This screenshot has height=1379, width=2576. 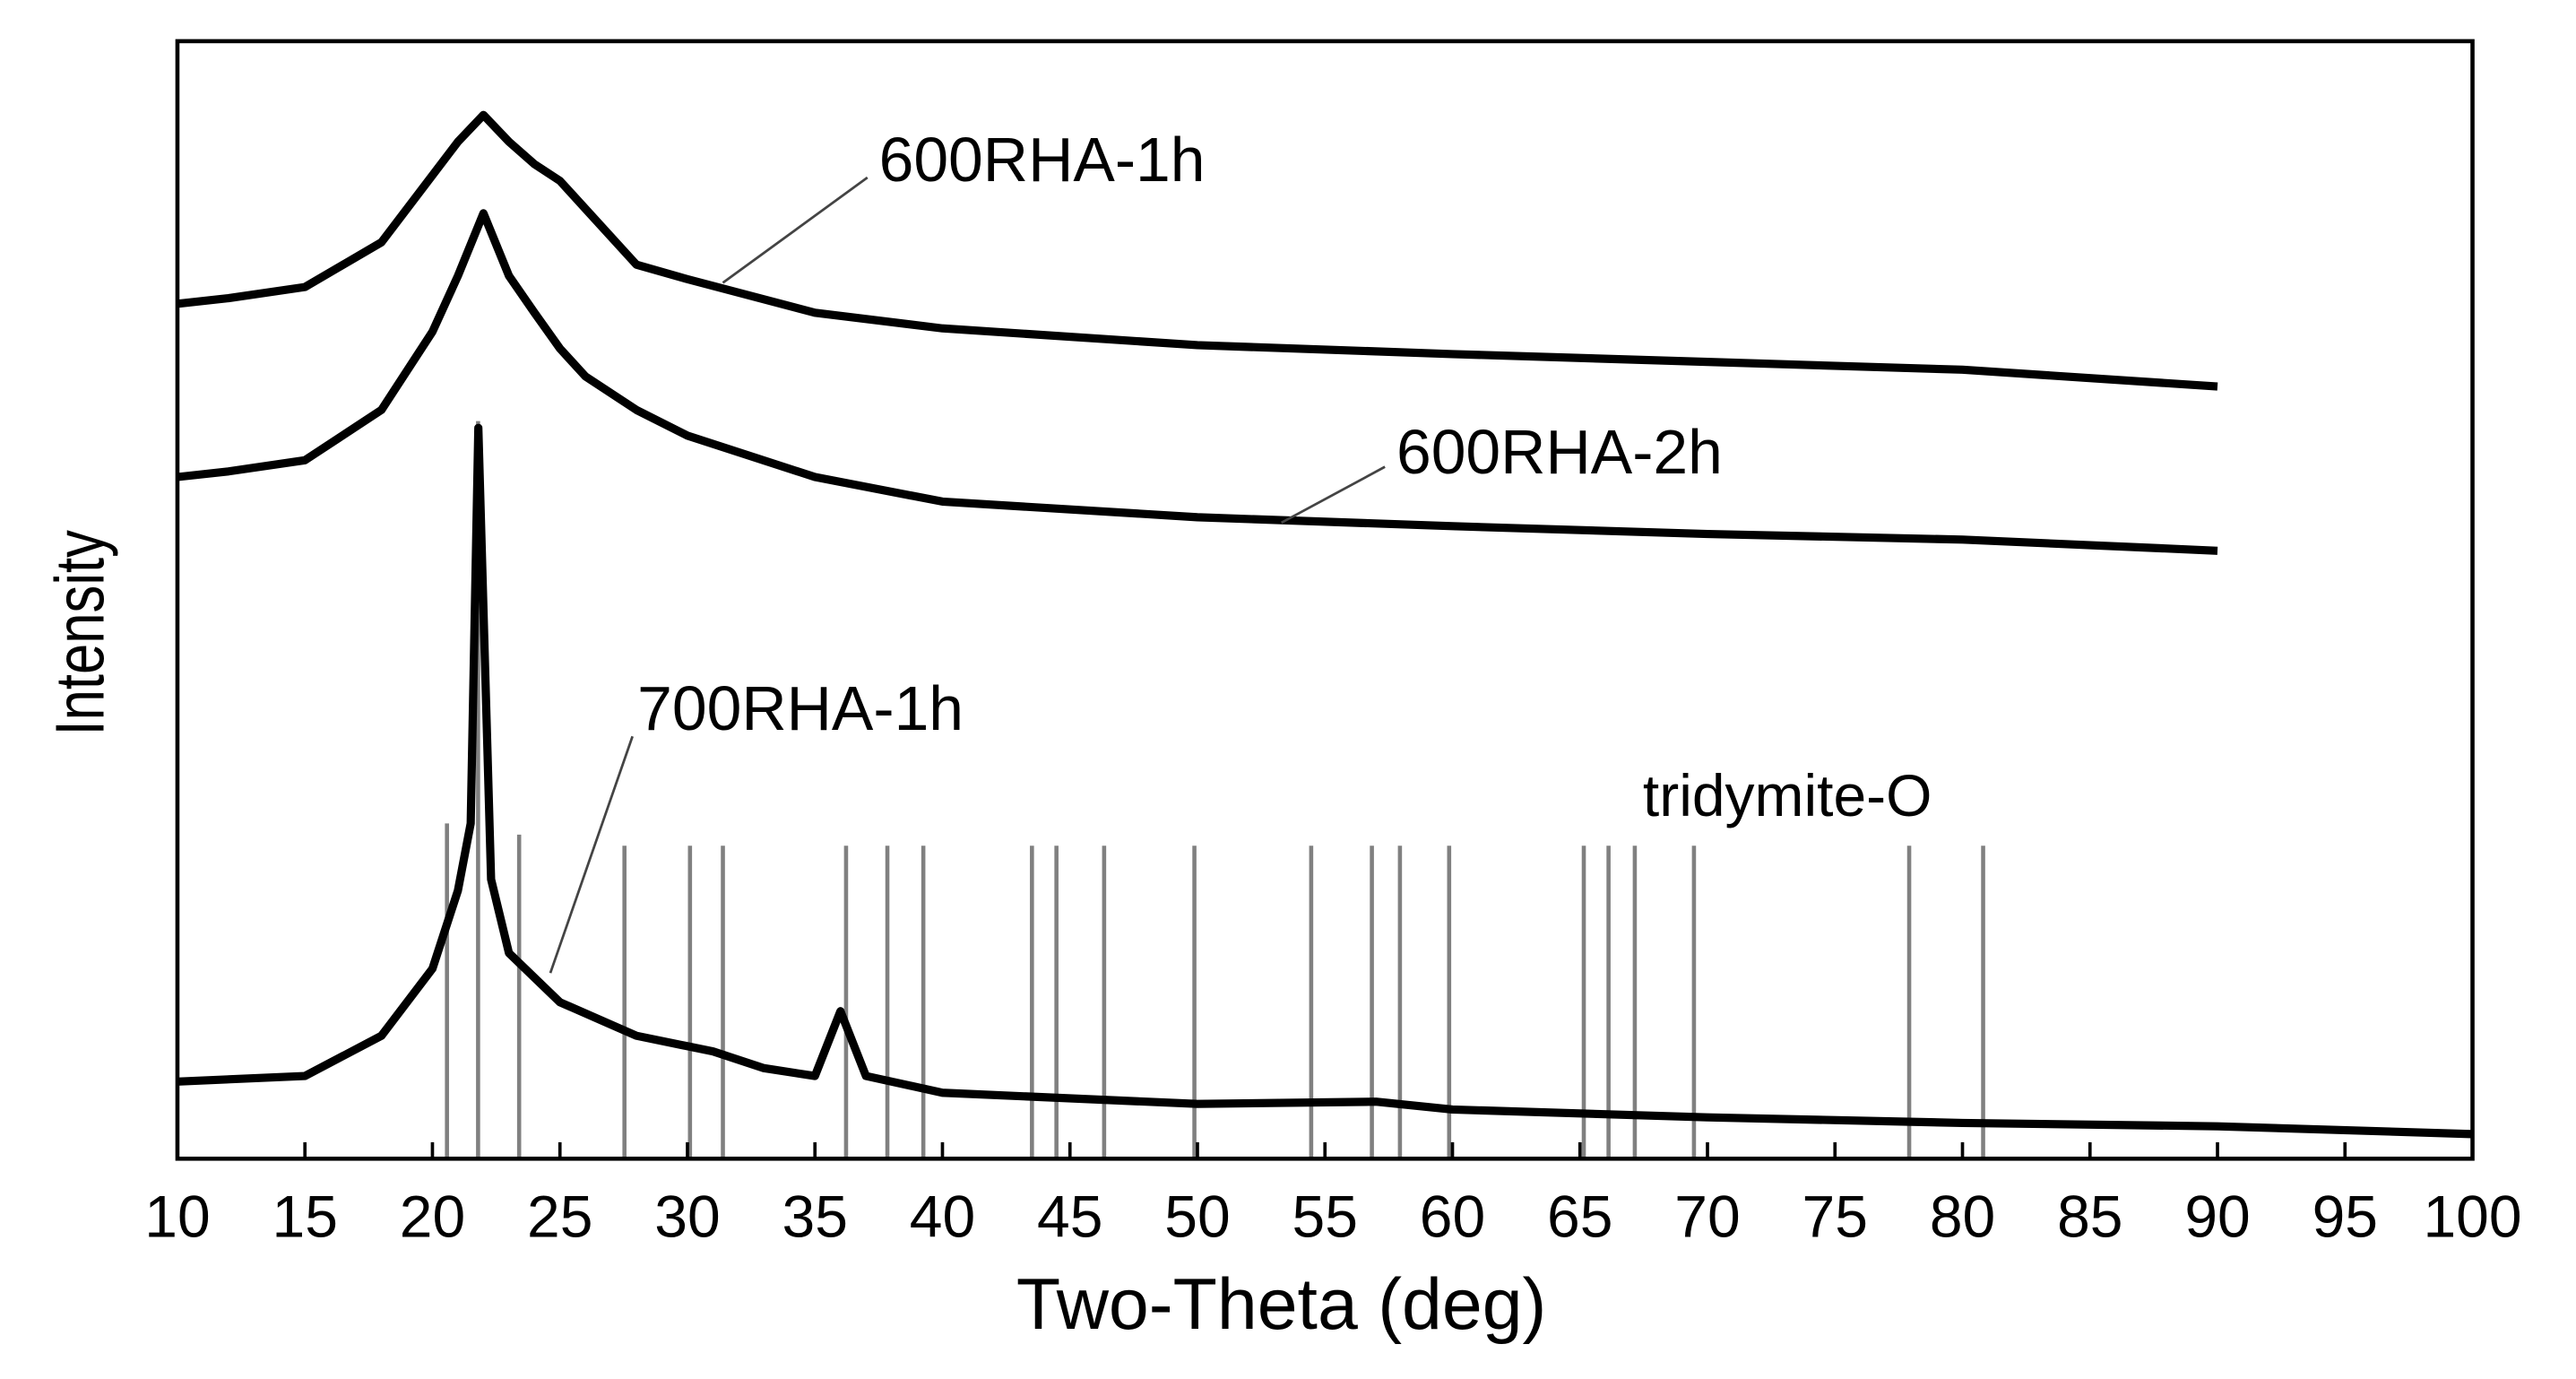 What do you see at coordinates (1835, 1216) in the screenshot?
I see `x-tick-label: 75` at bounding box center [1835, 1216].